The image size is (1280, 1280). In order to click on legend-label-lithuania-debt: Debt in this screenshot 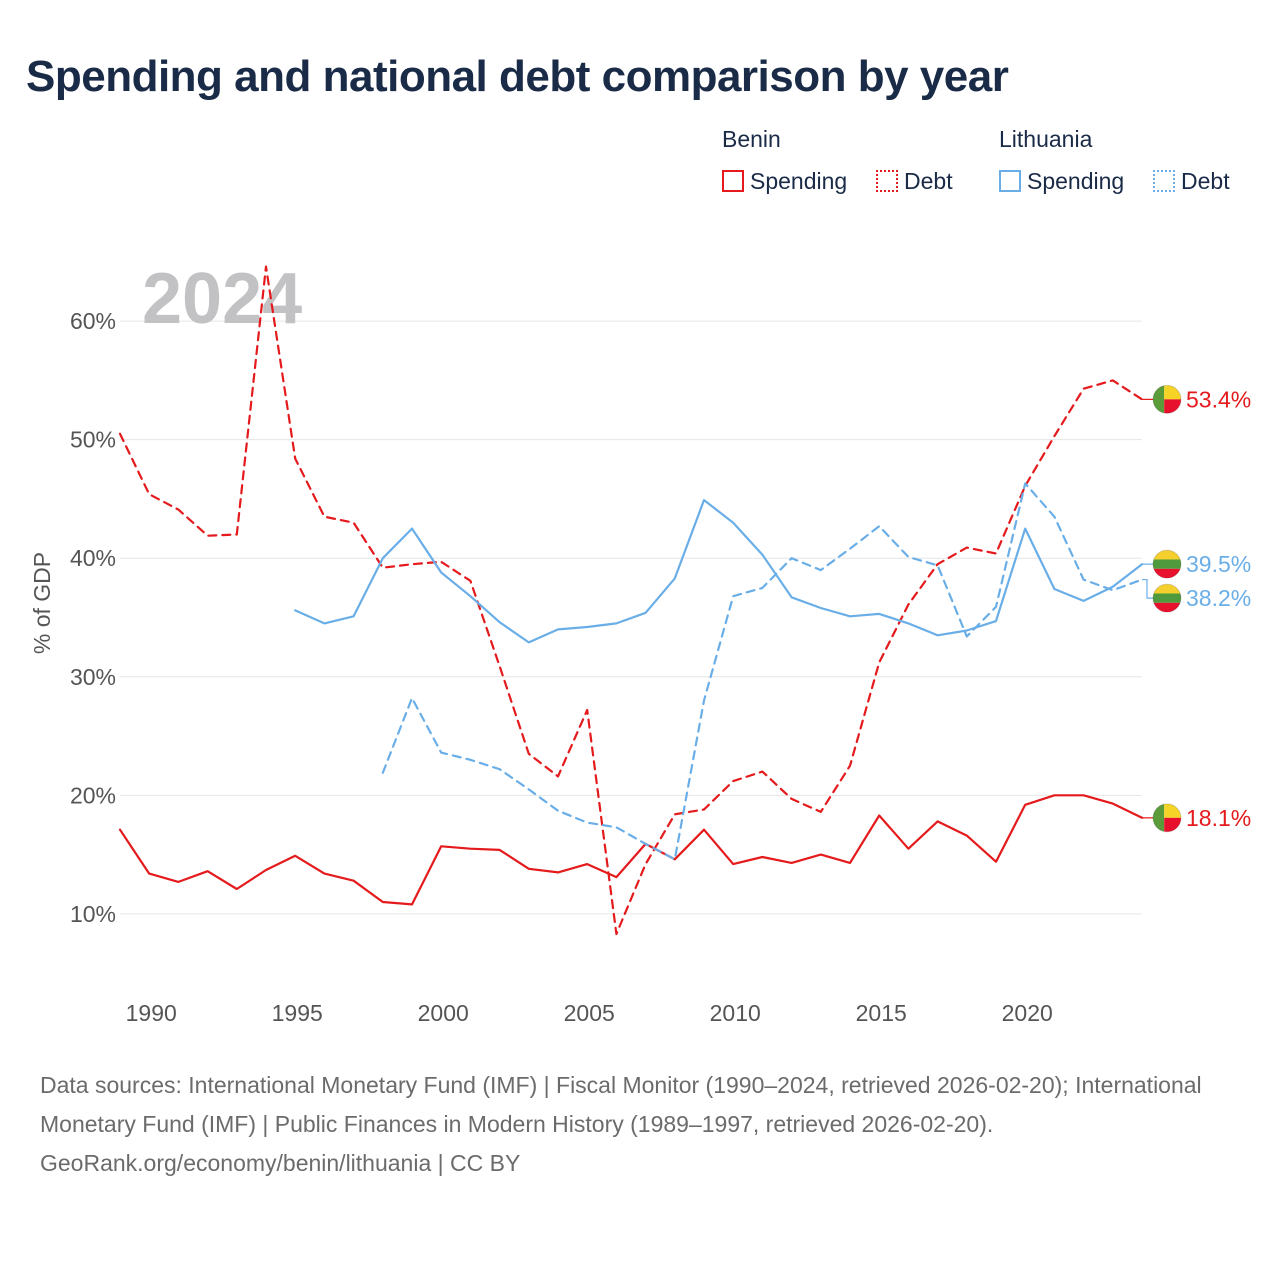, I will do `click(1205, 180)`.